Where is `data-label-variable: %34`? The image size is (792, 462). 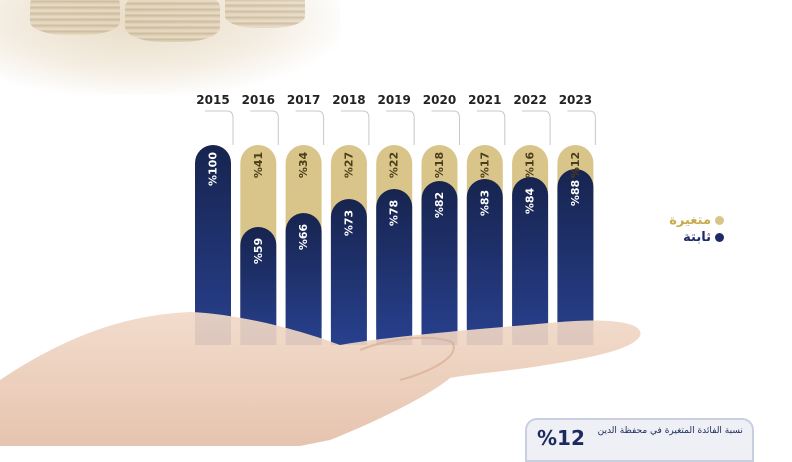
data-label-variable: %34 is located at coordinates (303, 164).